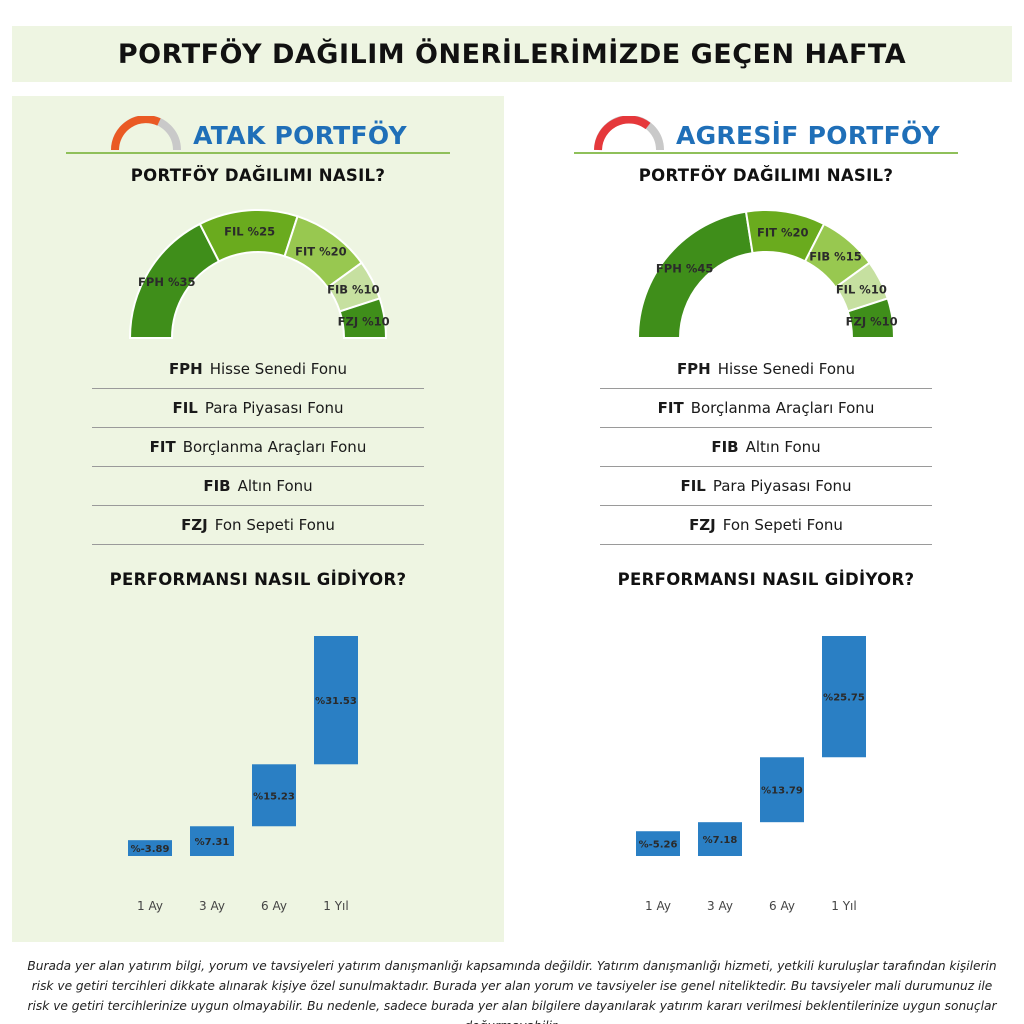  I want to click on portfolio-title: AGRESİF PORTFÖY, so click(766, 135).